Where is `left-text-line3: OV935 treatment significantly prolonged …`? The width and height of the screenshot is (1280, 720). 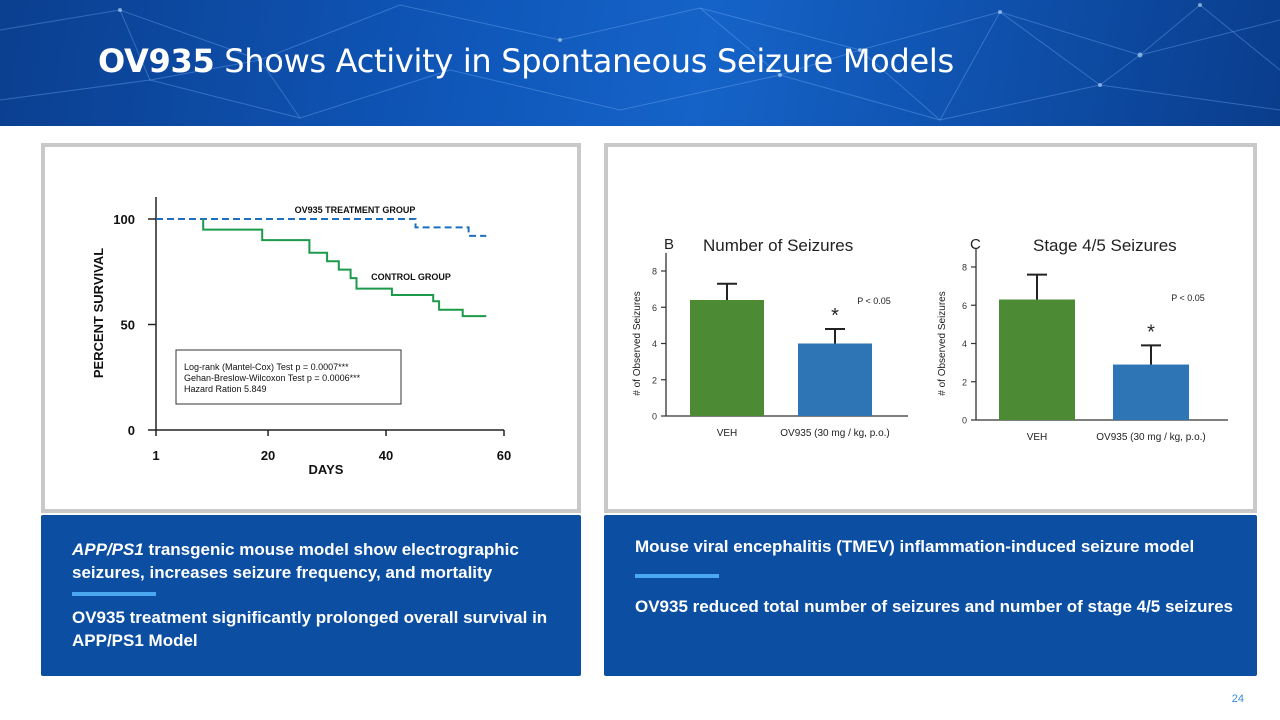
left-text-line3: OV935 treatment significantly prolonged … is located at coordinates (310, 617).